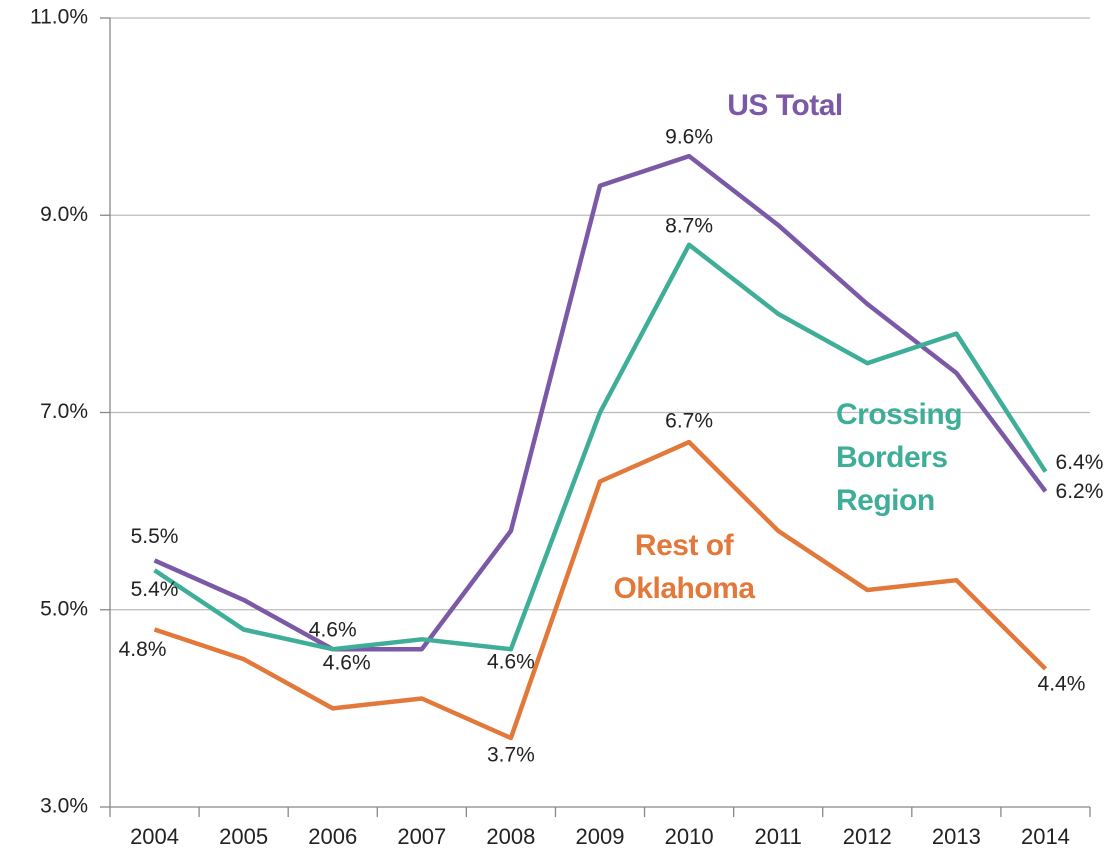  What do you see at coordinates (684, 567) in the screenshot?
I see `series-label: Rest of Oklahoma` at bounding box center [684, 567].